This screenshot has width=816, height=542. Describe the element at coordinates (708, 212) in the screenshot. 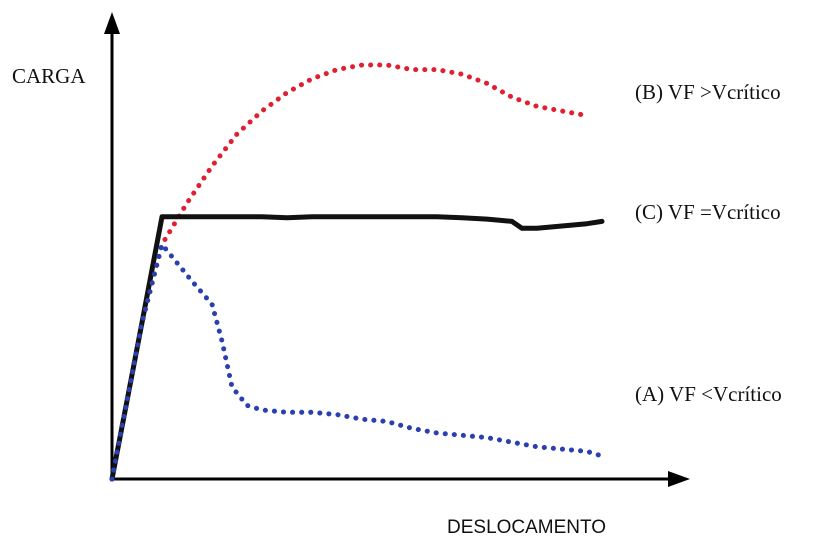

I see `series-c-label: (C) VF =Vcrítico` at that location.